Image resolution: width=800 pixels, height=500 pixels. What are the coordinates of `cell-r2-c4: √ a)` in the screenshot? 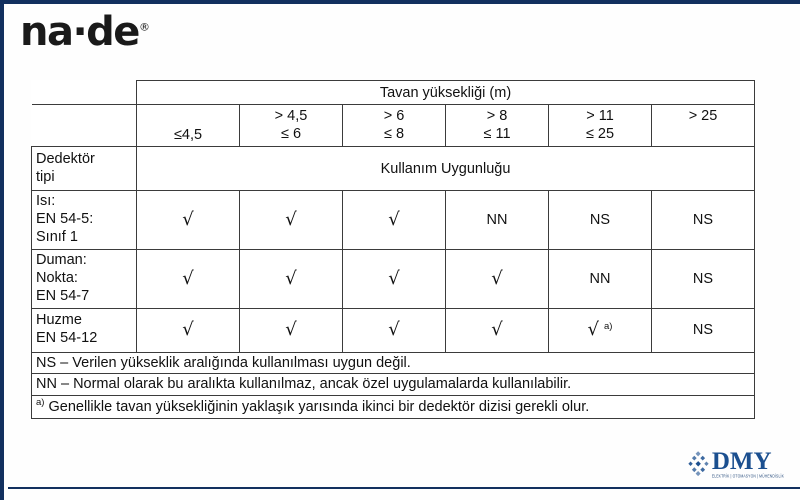 It's located at (600, 330).